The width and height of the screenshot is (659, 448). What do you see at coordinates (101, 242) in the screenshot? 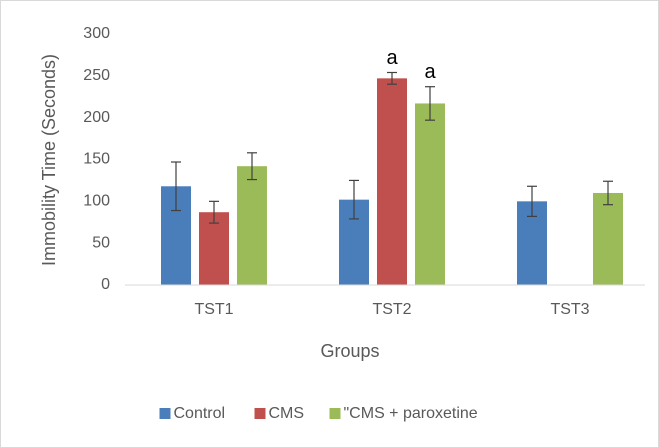
I see `y-tick-label: 50` at bounding box center [101, 242].